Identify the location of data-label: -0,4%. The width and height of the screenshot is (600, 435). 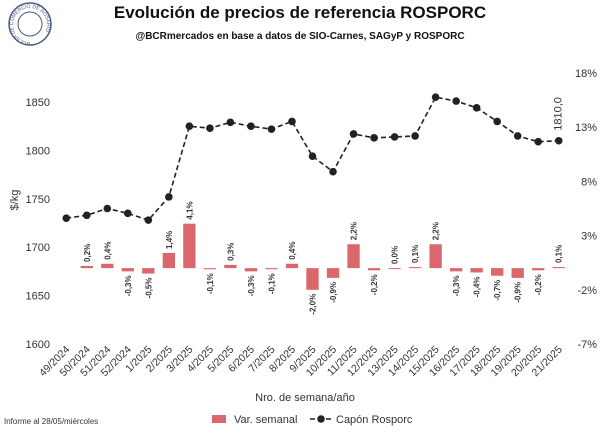
(477, 286).